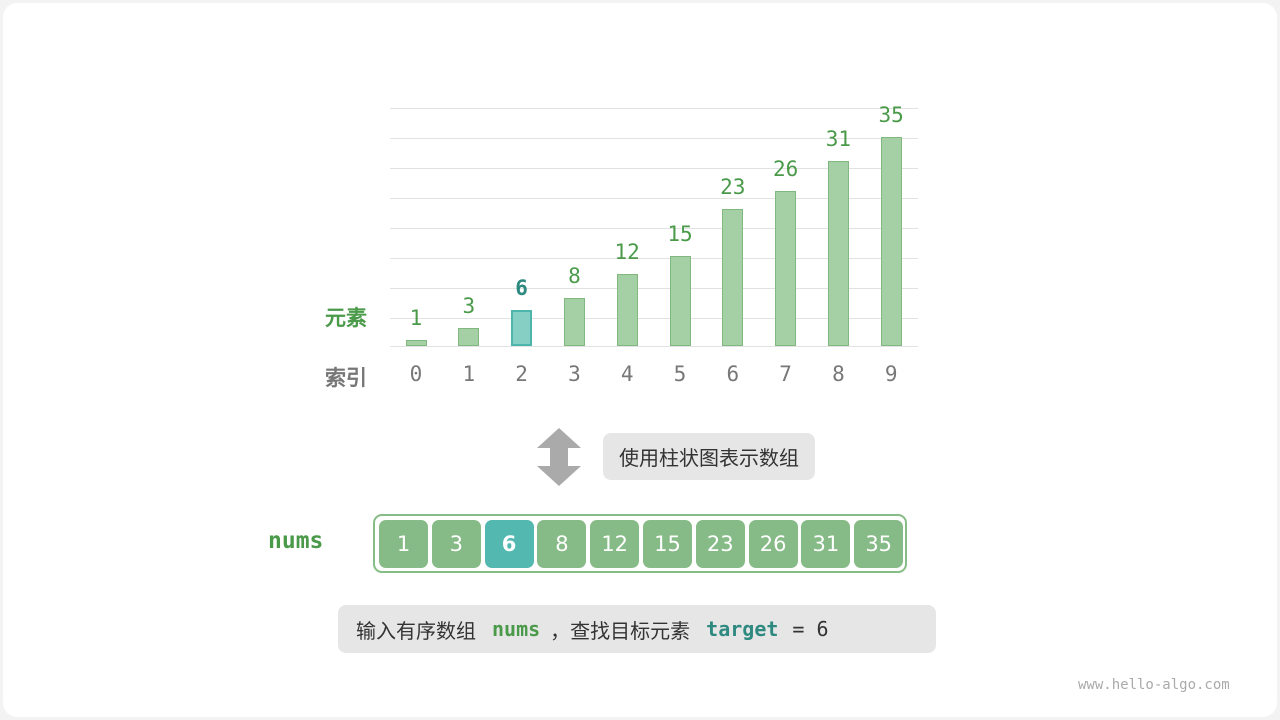 This screenshot has height=720, width=1280. What do you see at coordinates (785, 374) in the screenshot?
I see `index-label: 7` at bounding box center [785, 374].